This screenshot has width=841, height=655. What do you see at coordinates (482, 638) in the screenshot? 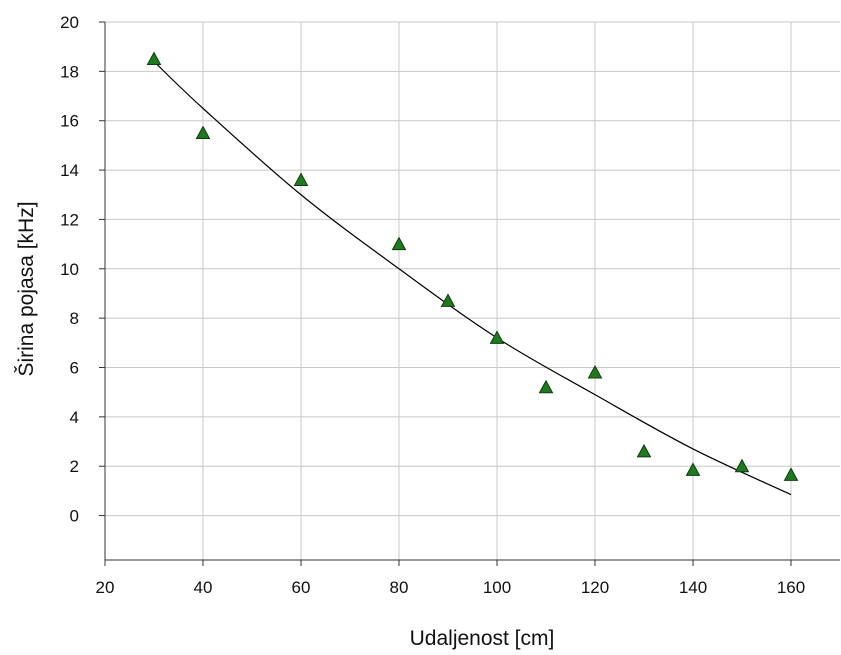
I see `x-axis-title: Udaljenost [cm]` at bounding box center [482, 638].